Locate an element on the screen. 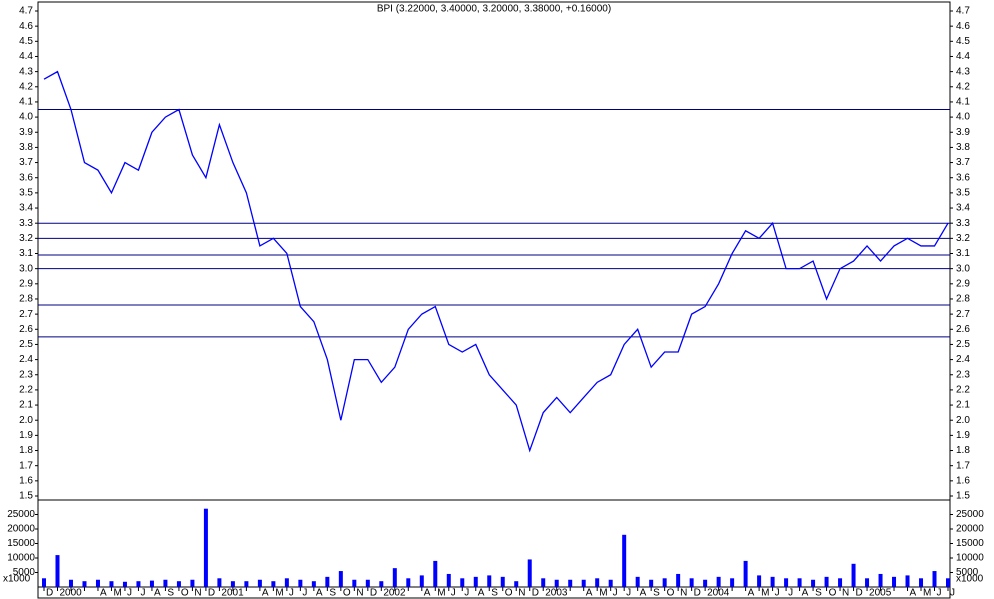 This screenshot has height=599, width=994. y-tick-label: 2.3 is located at coordinates (26, 374).